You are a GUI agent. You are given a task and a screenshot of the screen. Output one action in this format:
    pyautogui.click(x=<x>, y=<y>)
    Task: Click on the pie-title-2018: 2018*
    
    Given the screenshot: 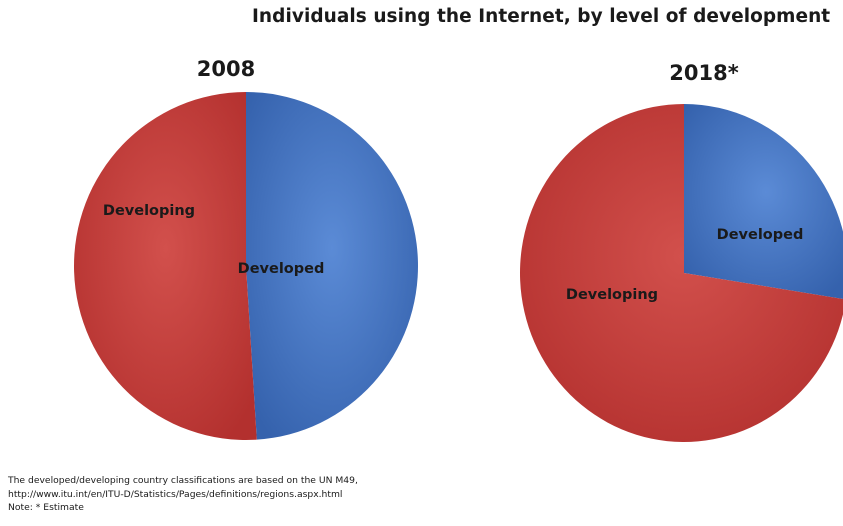 What is the action you would take?
    pyautogui.click(x=703, y=73)
    